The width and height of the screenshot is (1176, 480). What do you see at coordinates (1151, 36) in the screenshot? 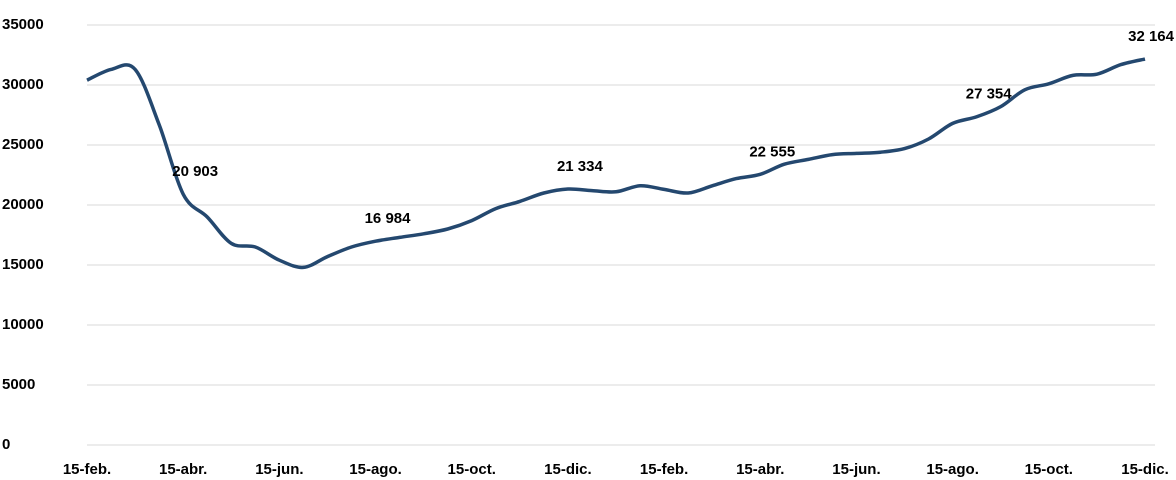
I see `data-label: 32 164` at bounding box center [1151, 36].